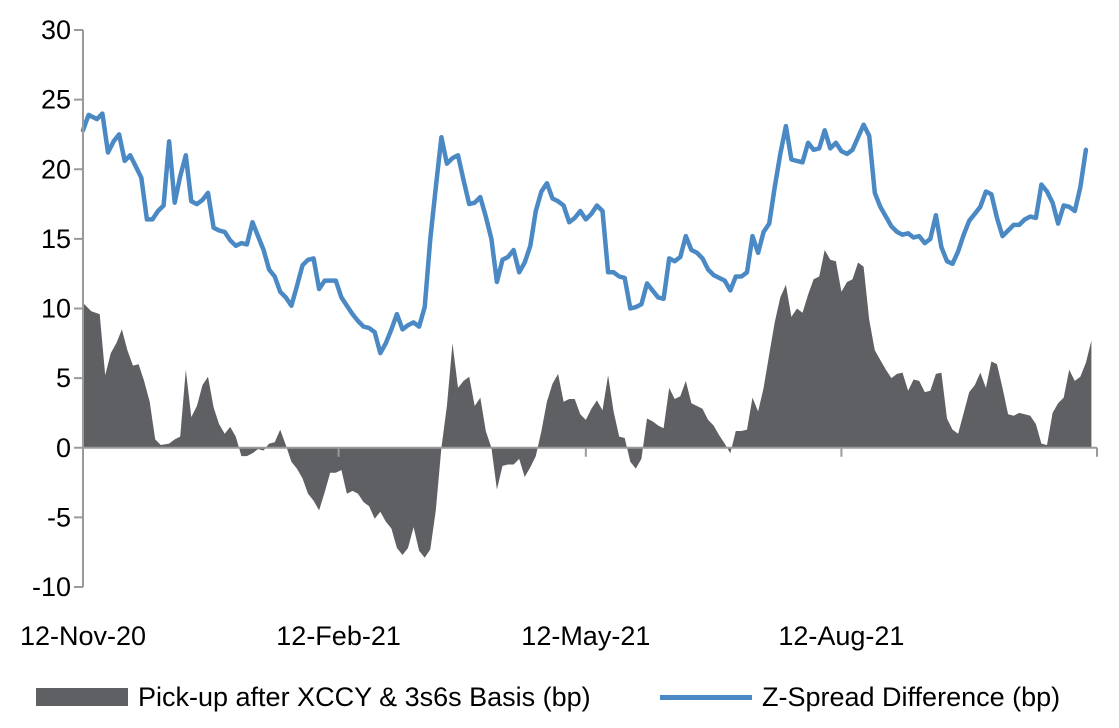 This screenshot has width=1119, height=728. What do you see at coordinates (56, 100) in the screenshot?
I see `y-tick-label: 25` at bounding box center [56, 100].